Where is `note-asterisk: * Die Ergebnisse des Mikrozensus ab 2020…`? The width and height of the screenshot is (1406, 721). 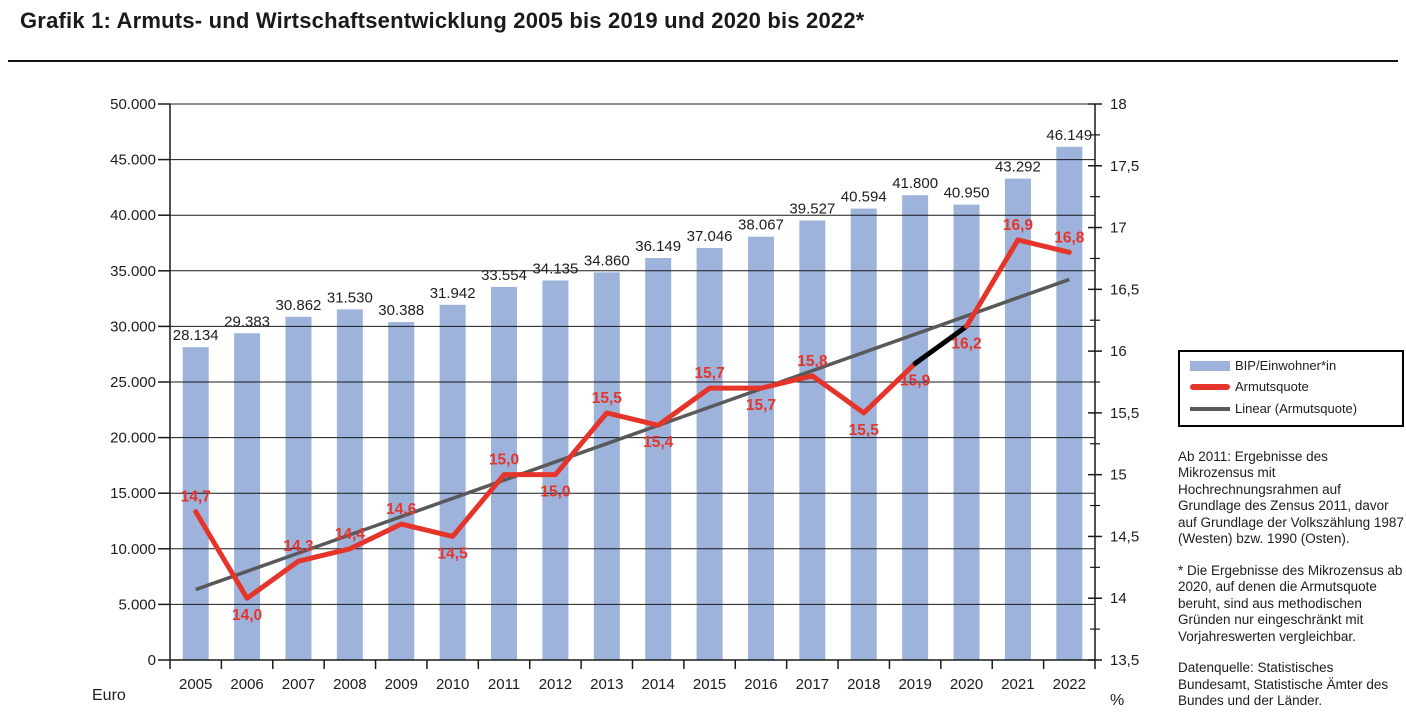
note-asterisk: * Die Ergebnisse des Mikrozensus ab 2020… is located at coordinates (1290, 603).